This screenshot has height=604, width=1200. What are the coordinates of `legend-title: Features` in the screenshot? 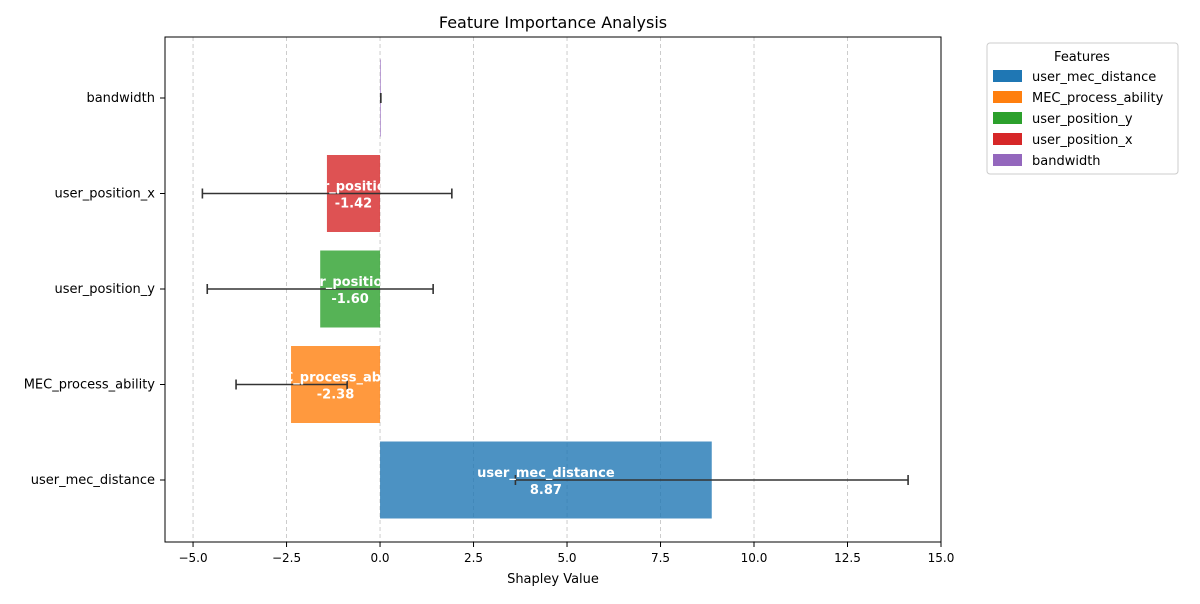 It's located at (1082, 57).